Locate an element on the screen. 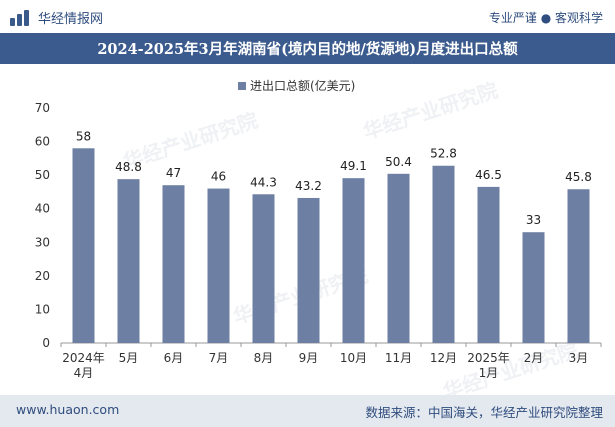  x-tick-label: 9月 is located at coordinates (309, 358).